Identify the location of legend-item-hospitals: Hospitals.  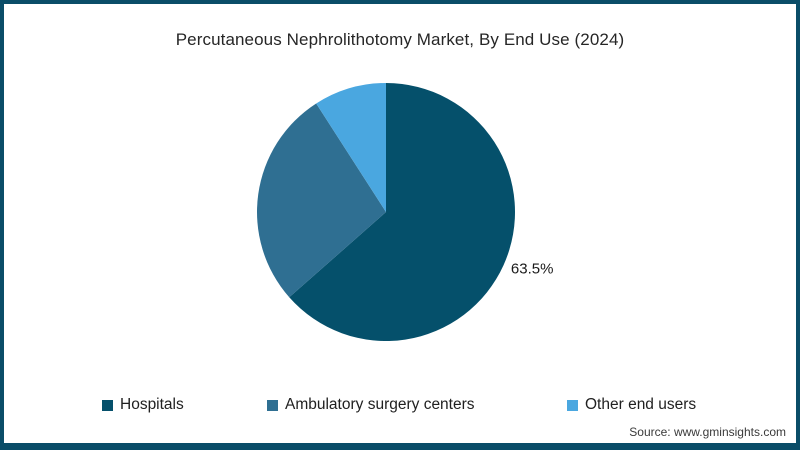
(143, 405).